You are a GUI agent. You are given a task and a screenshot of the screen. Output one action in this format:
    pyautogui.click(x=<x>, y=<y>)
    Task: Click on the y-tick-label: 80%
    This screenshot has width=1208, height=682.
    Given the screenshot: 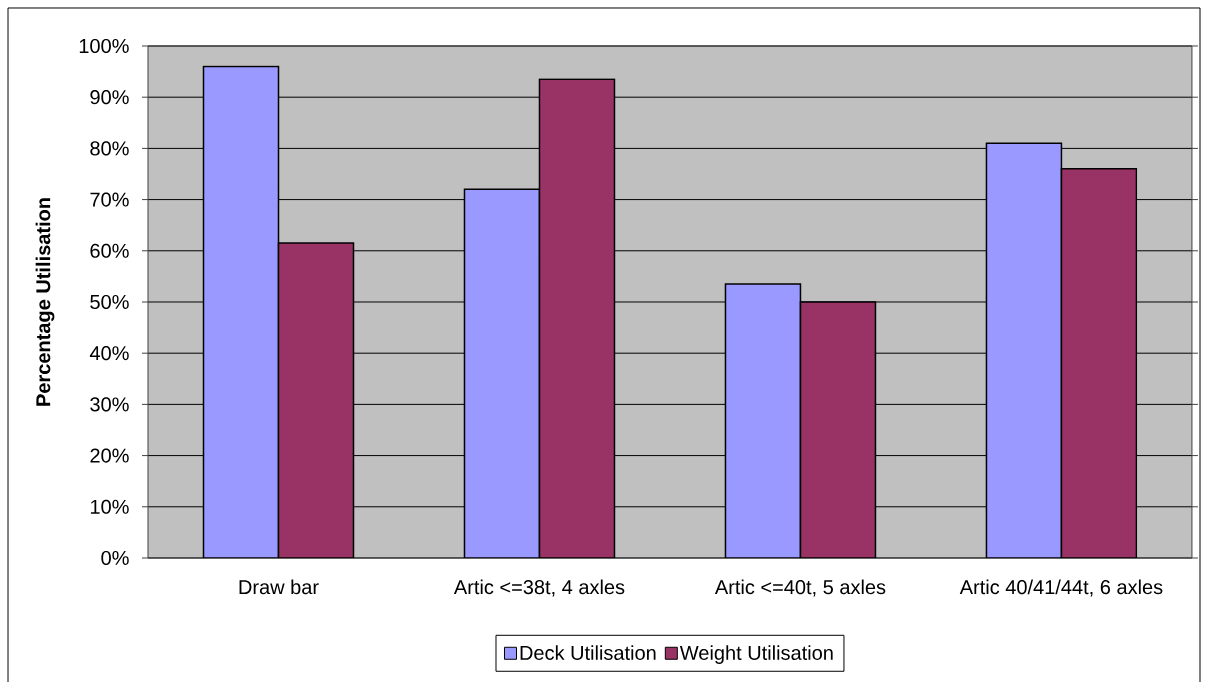 What is the action you would take?
    pyautogui.click(x=109, y=148)
    